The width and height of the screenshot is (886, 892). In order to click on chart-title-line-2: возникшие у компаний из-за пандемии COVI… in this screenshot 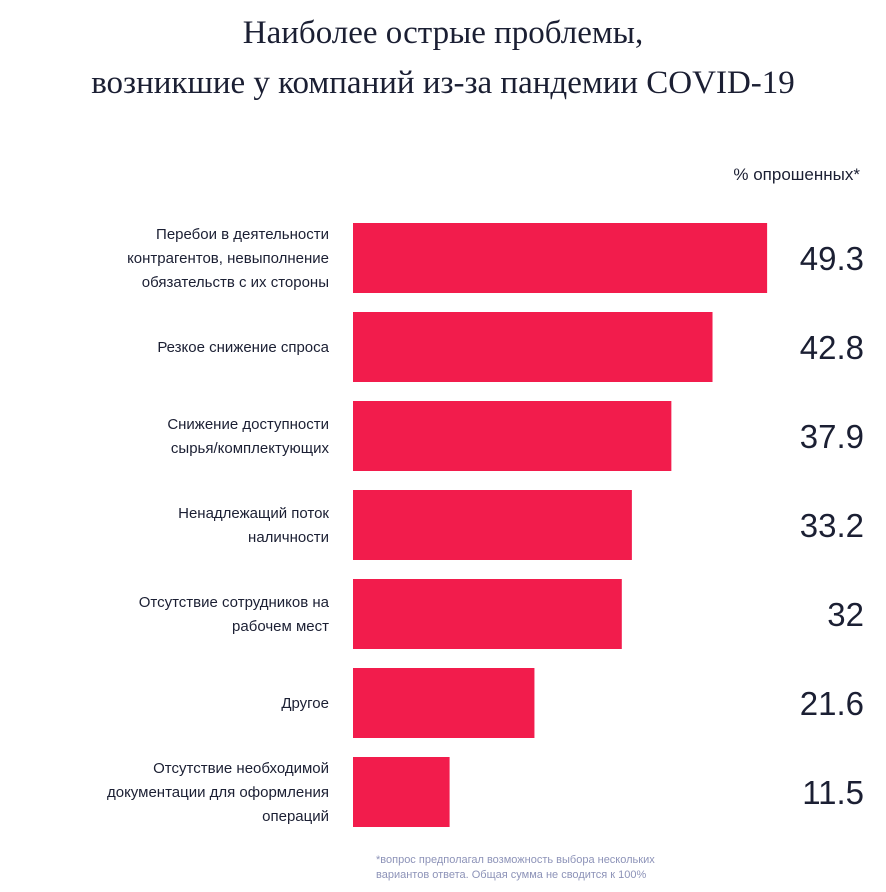, I will do `click(443, 83)`.